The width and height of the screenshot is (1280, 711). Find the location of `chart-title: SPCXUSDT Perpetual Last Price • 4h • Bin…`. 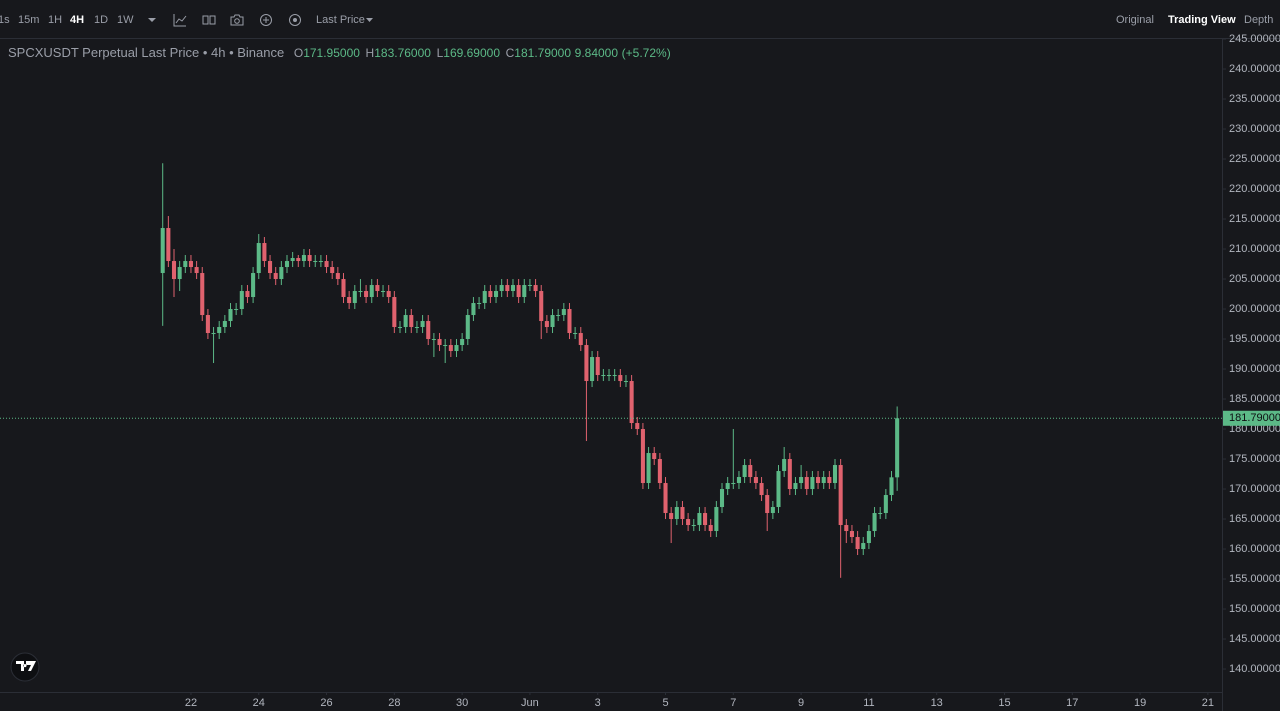

chart-title: SPCXUSDT Perpetual Last Price • 4h • Bin… is located at coordinates (146, 52).